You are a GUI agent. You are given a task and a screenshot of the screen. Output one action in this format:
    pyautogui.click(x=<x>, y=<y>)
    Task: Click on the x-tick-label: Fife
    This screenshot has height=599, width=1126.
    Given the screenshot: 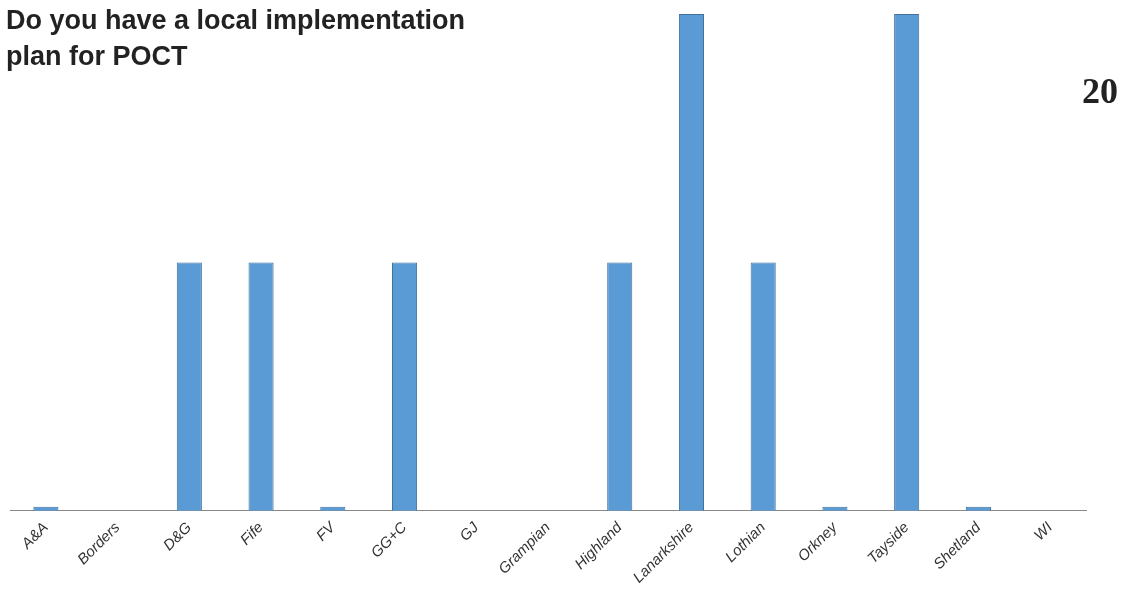 What is the action you would take?
    pyautogui.click(x=251, y=533)
    